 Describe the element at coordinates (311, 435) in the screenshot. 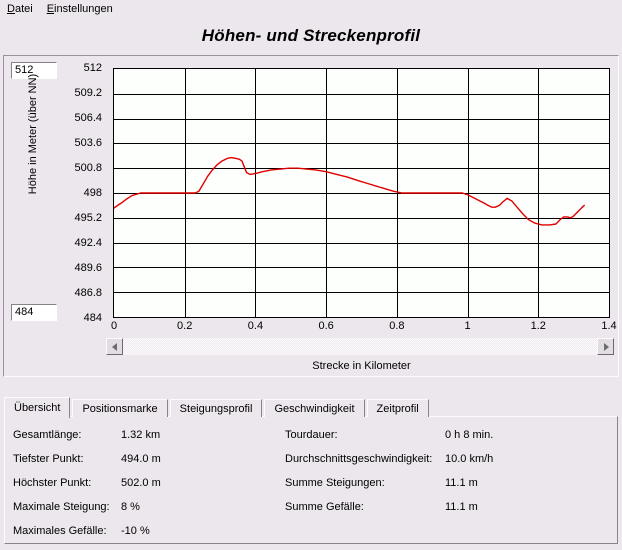

I see `stat-label: Tourdauer:` at that location.